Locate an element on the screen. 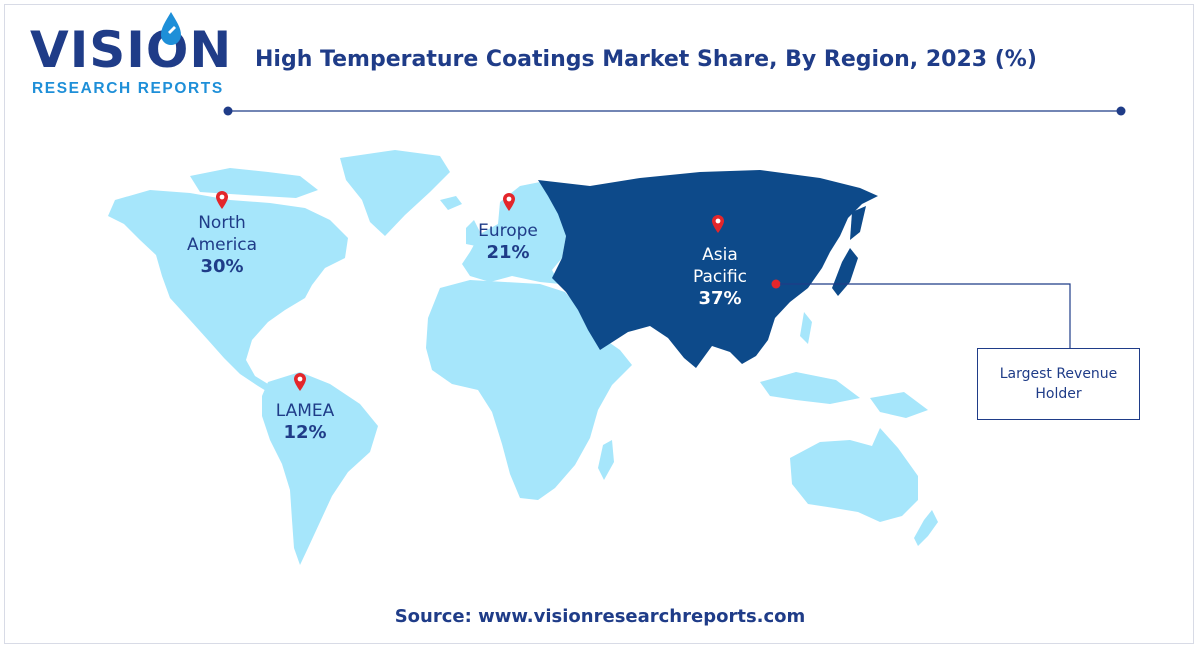 Image resolution: width=1200 pixels, height=650 pixels. brand-name: VISION is located at coordinates (131, 50).